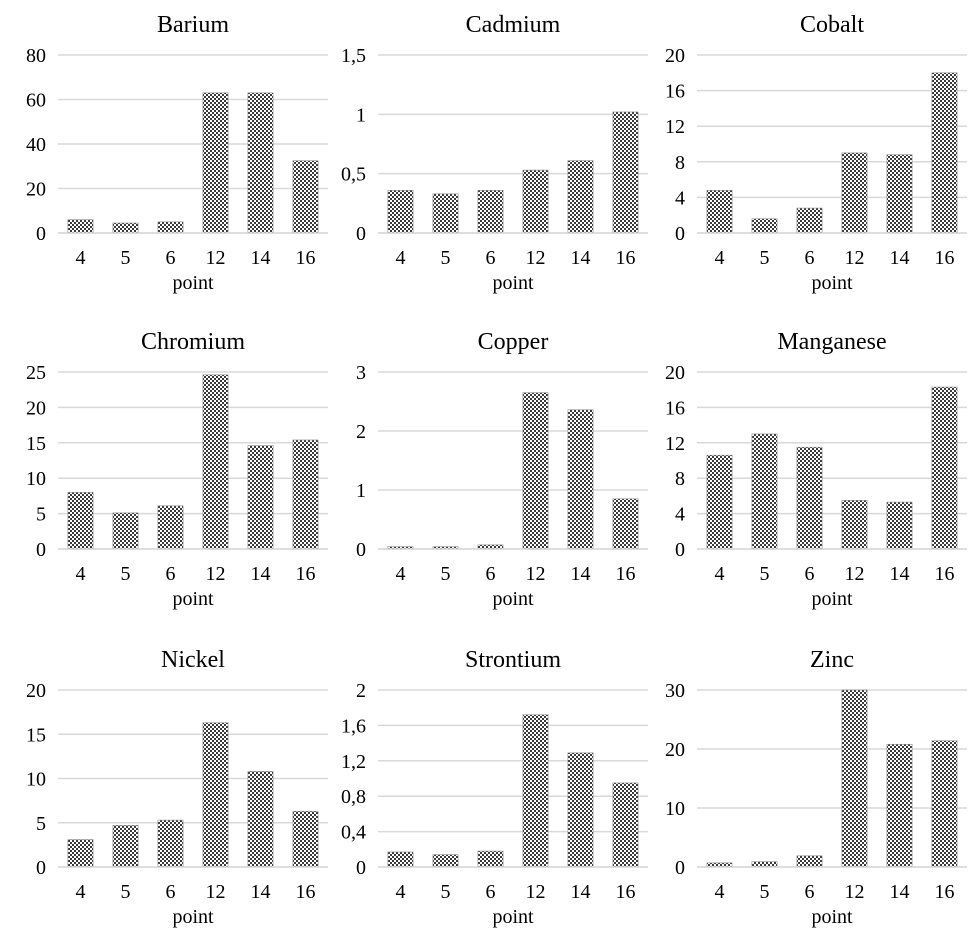 The image size is (969, 934). I want to click on y-tick-label: 1, so click(361, 491).